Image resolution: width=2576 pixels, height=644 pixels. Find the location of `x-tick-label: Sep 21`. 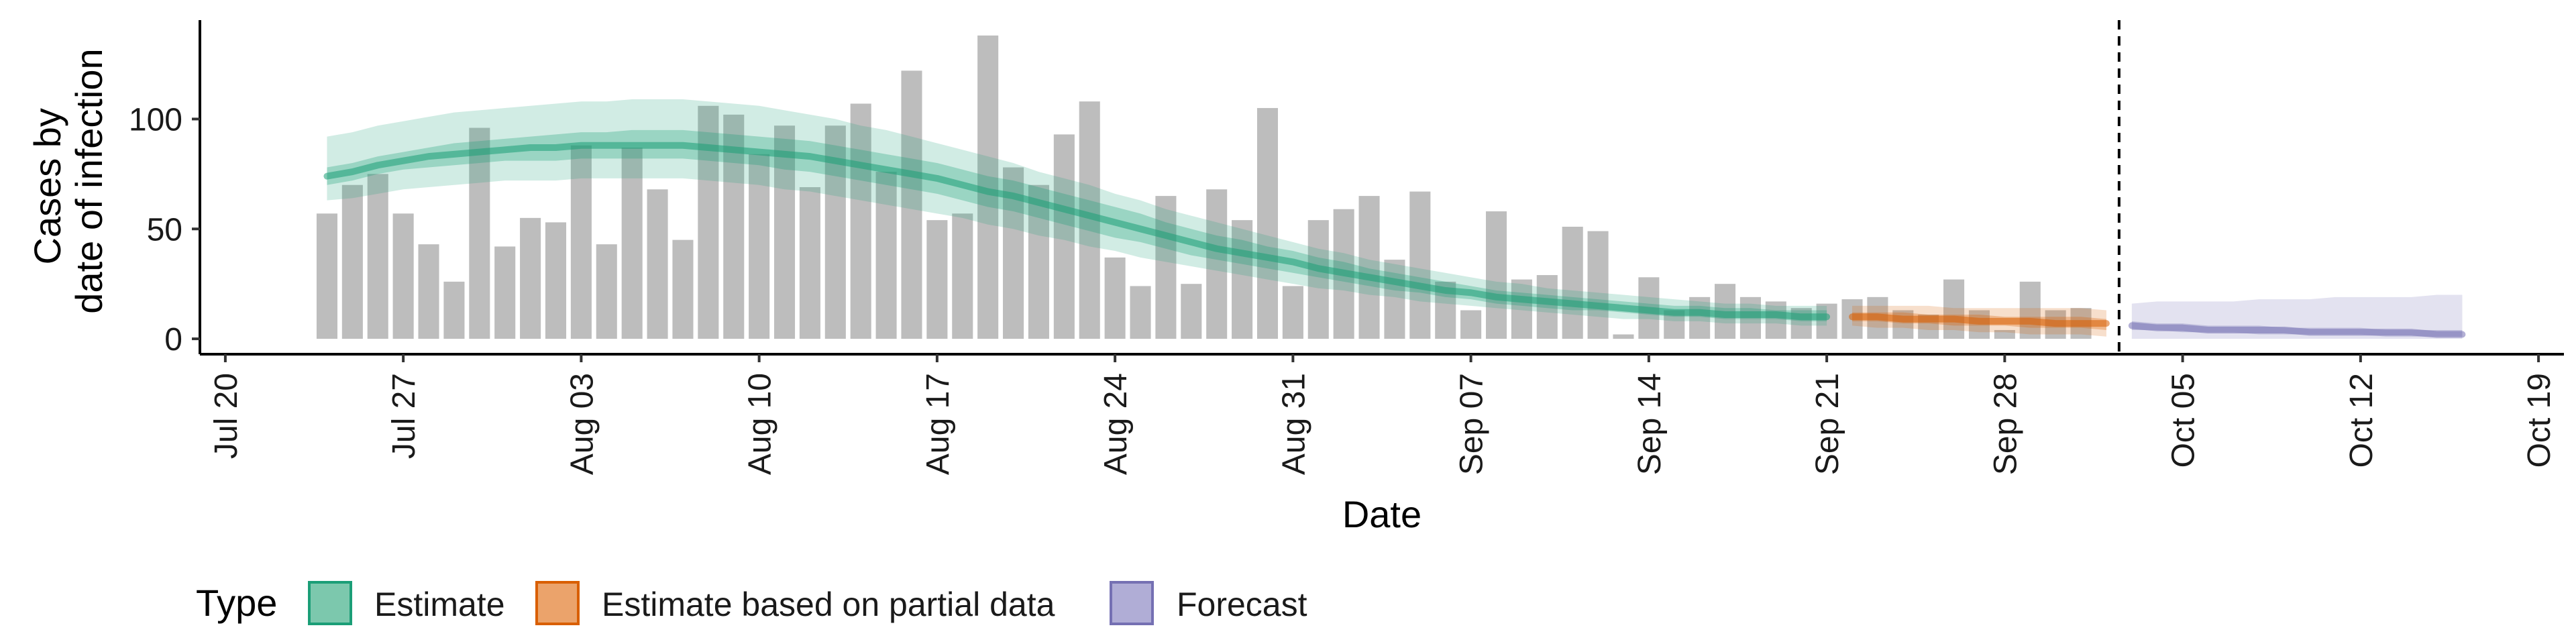

x-tick-label: Sep 21 is located at coordinates (1827, 424).